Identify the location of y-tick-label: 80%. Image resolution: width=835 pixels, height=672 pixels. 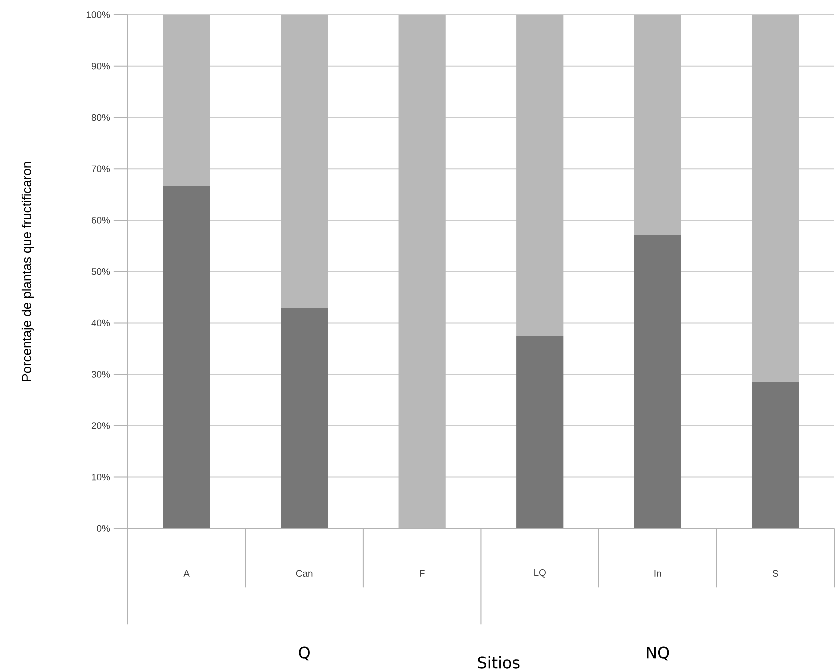
(101, 118).